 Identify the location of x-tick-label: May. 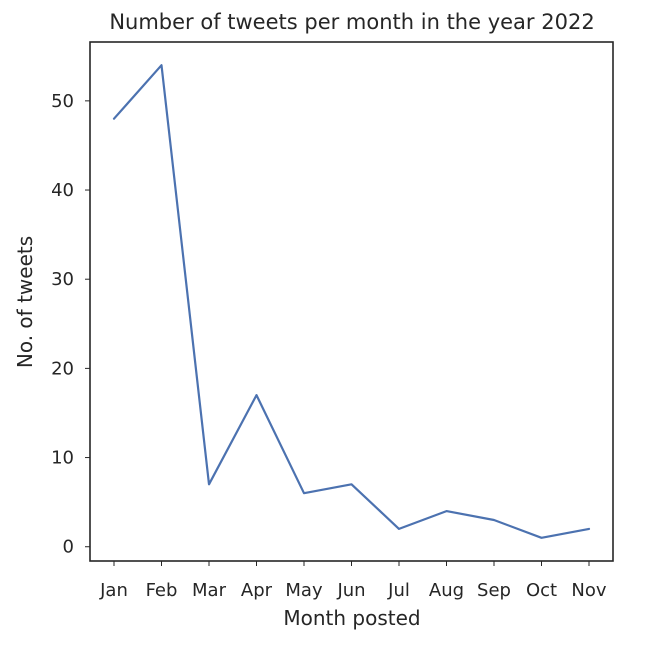
(304, 590).